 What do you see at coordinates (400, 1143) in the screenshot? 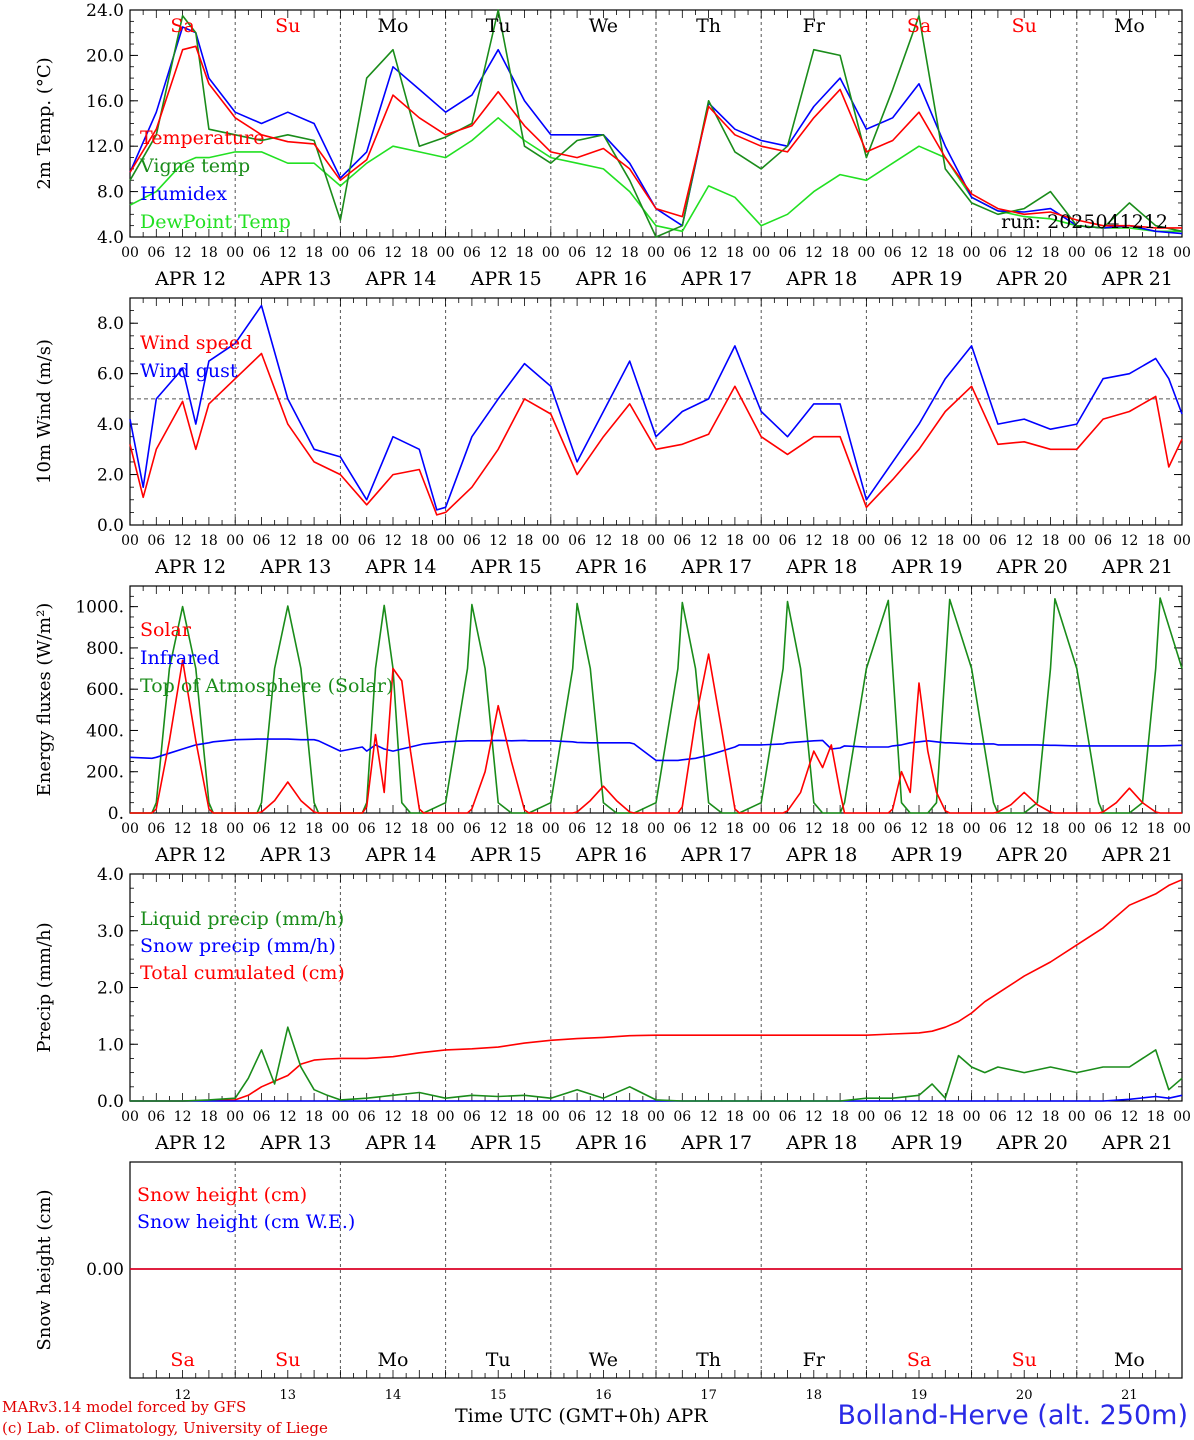
I see `date-label: APR 14` at bounding box center [400, 1143].